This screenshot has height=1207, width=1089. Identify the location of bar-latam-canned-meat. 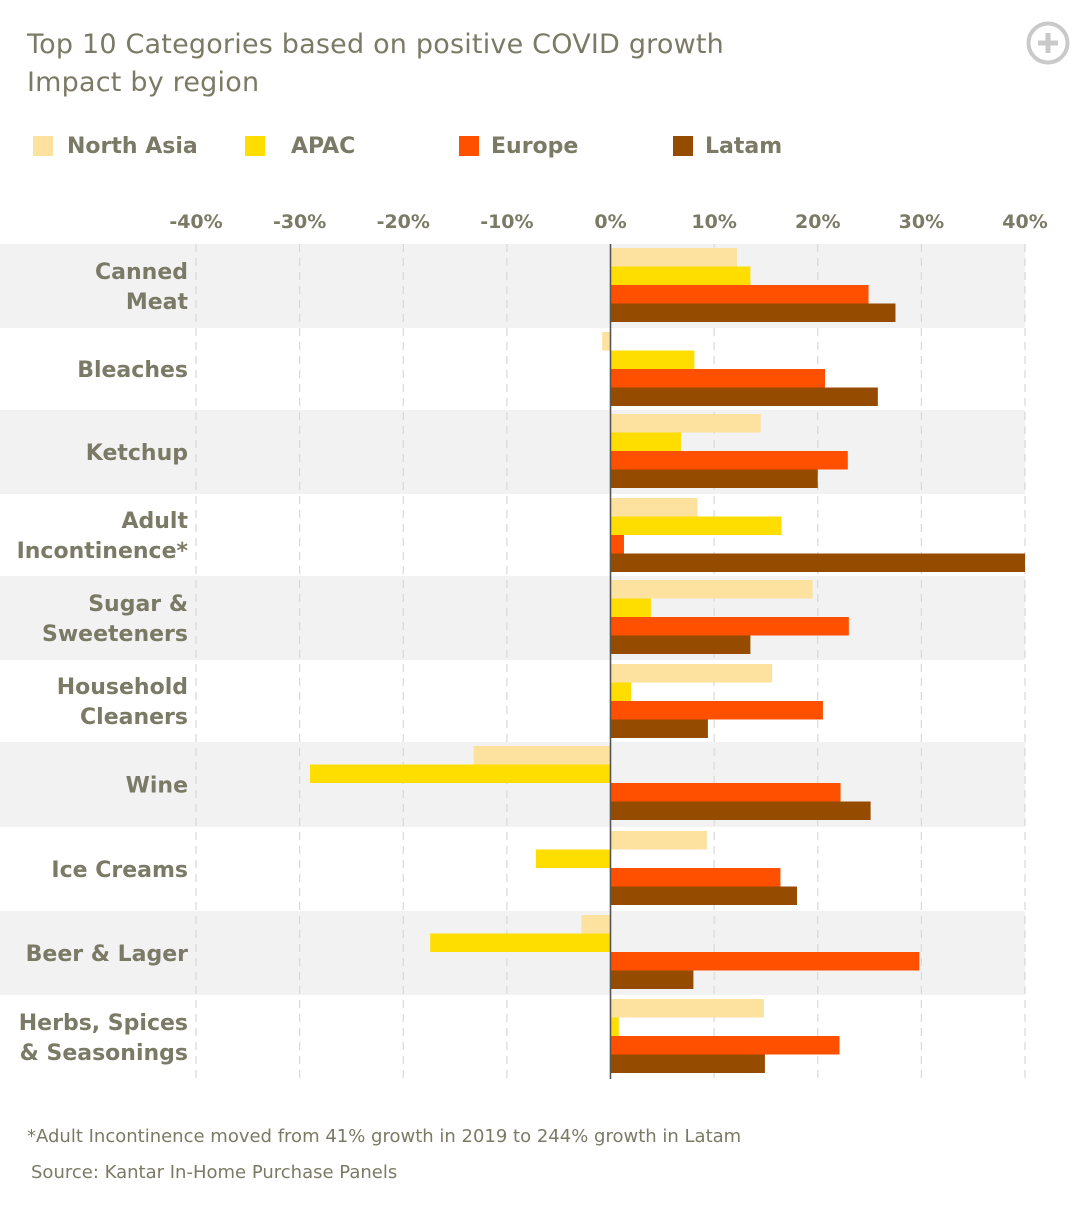
(753, 312).